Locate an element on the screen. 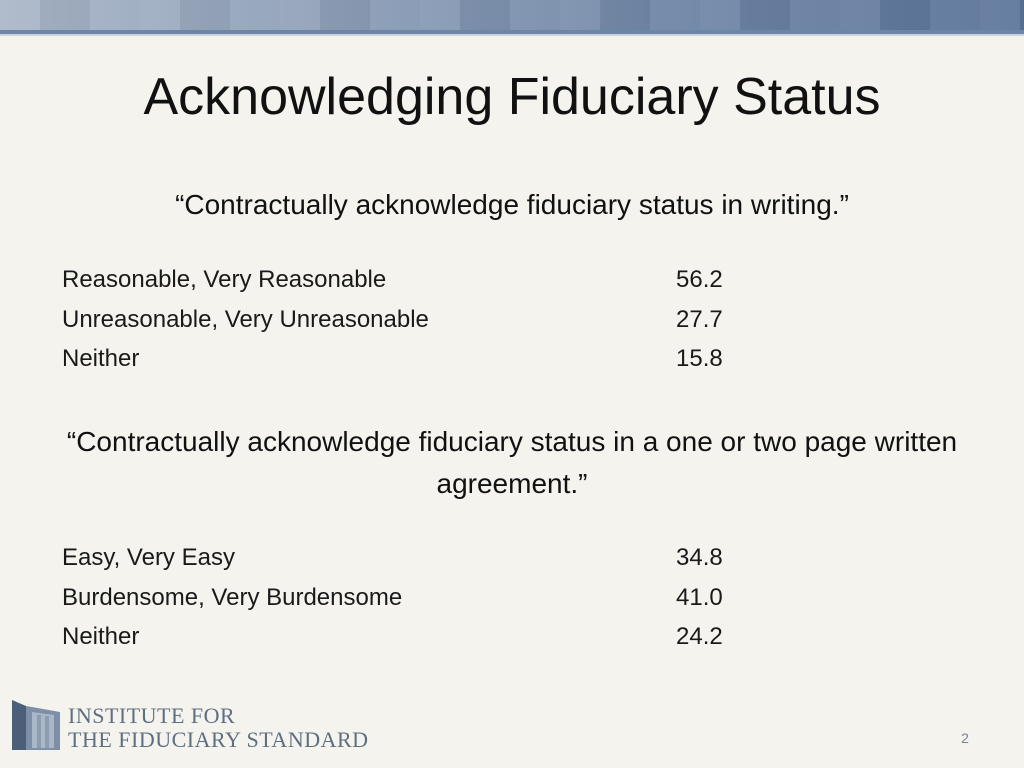  row-value: 15.8 is located at coordinates (699, 358).